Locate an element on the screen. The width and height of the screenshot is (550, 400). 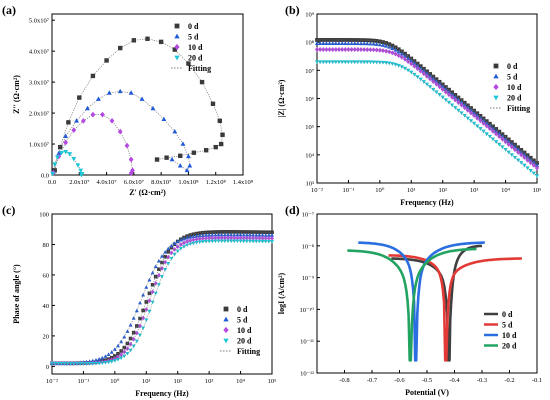
x-tick-label: -0.6 is located at coordinates (399, 380).